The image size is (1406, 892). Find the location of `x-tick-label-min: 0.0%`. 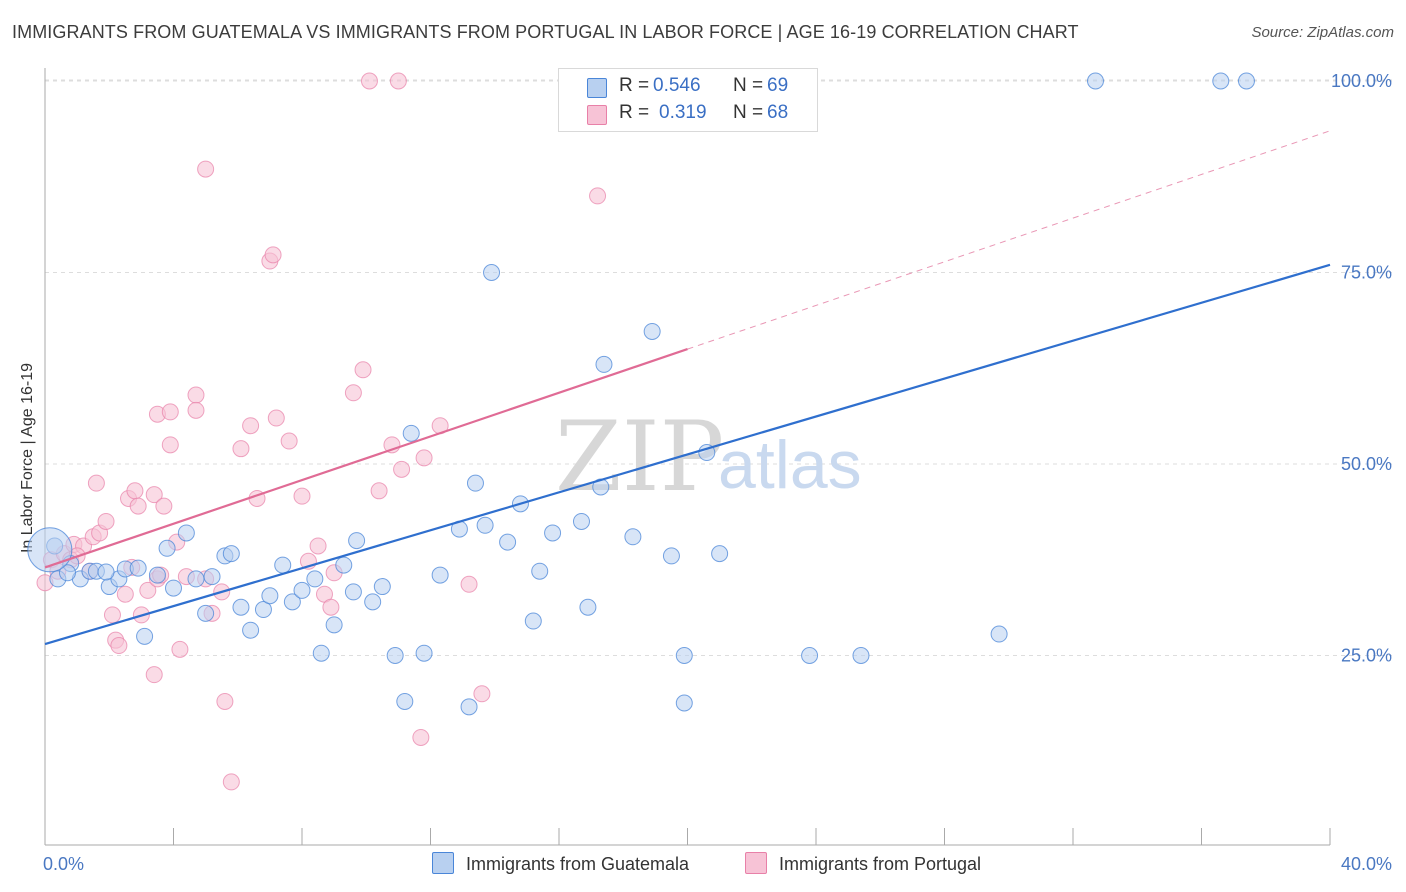

x-tick-label-min: 0.0% is located at coordinates (63, 864).